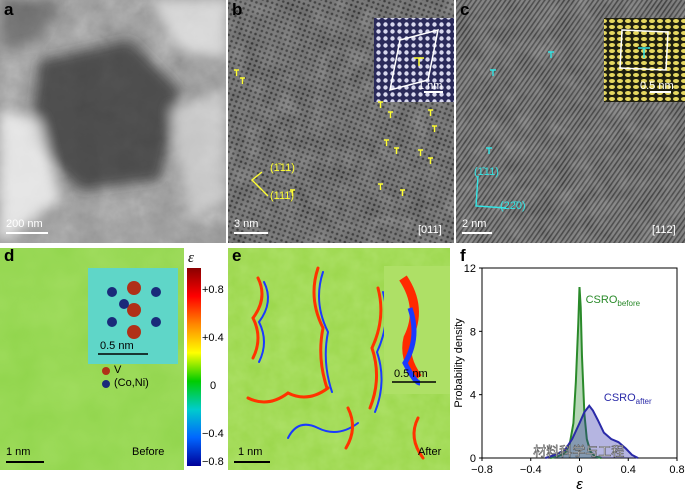 The height and width of the screenshot is (492, 685). Describe the element at coordinates (106, 384) in the screenshot. I see `coni-atom-icon` at that location.